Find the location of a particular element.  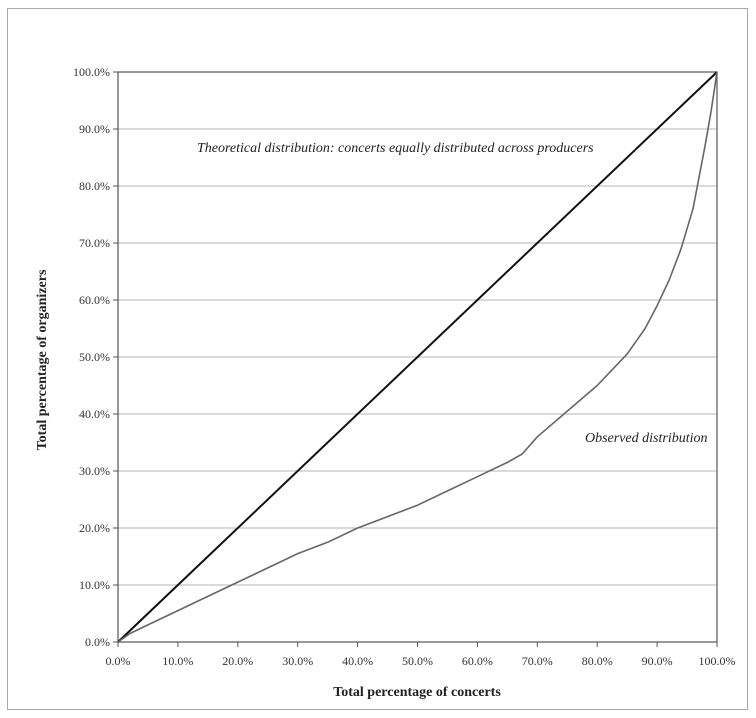

x-tick-label: 50.0% is located at coordinates (417, 661).